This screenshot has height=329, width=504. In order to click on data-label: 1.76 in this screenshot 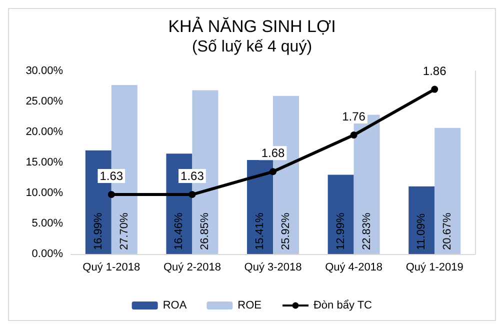, I will do `click(354, 117)`.